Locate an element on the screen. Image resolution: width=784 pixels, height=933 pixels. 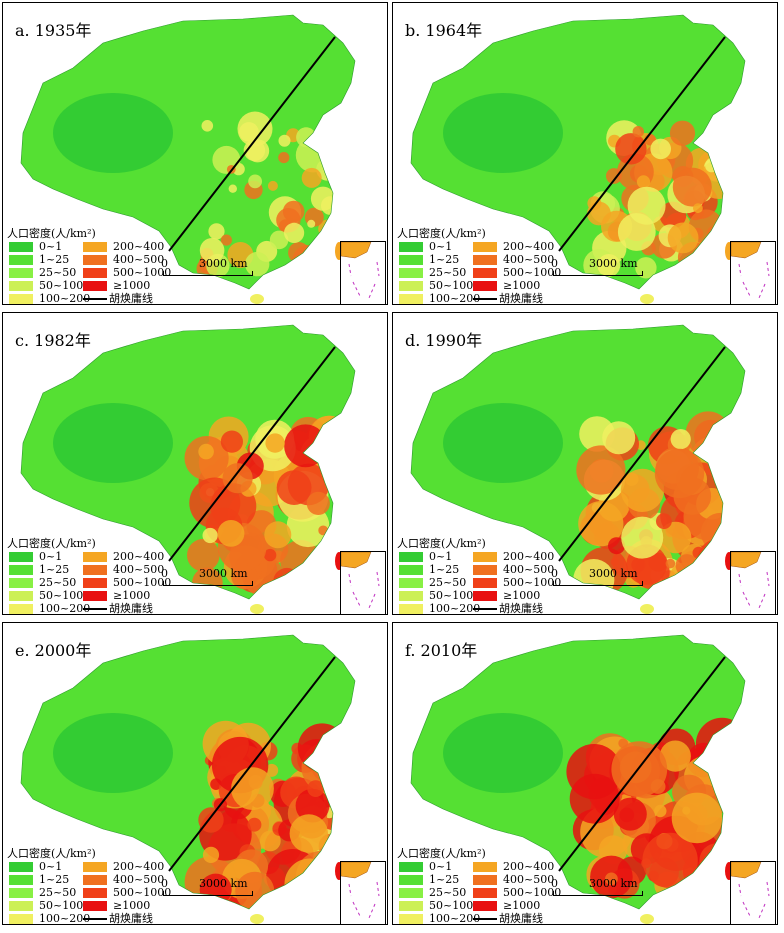
legend-item: 400~500 is located at coordinates (123, 260).